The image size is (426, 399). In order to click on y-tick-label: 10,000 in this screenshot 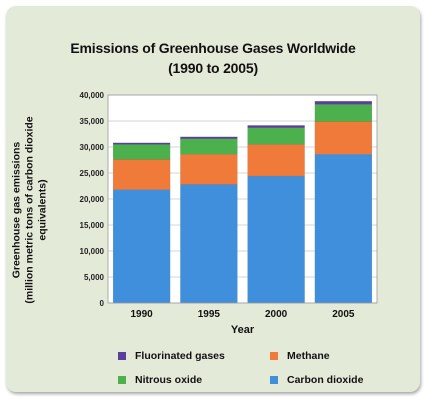, I will do `click(92, 251)`.